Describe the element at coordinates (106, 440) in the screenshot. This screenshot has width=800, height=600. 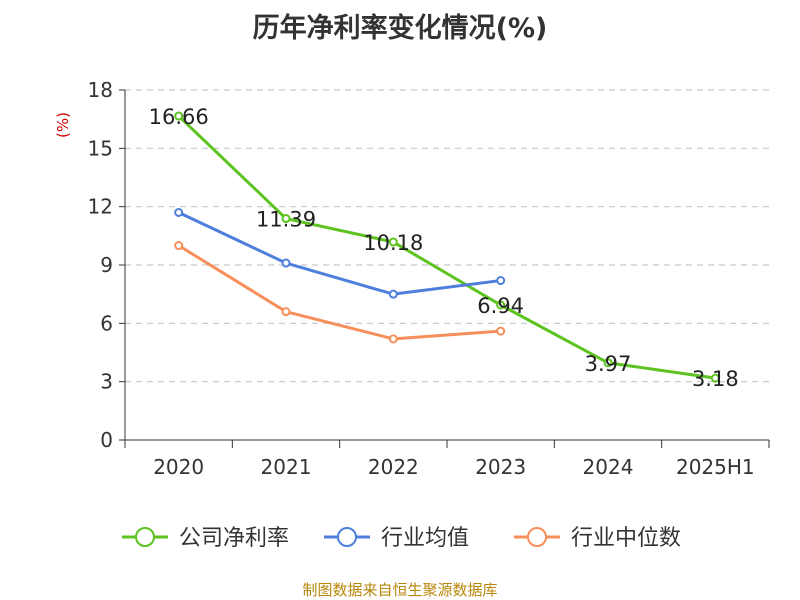
I see `y-tick-label: 0` at that location.